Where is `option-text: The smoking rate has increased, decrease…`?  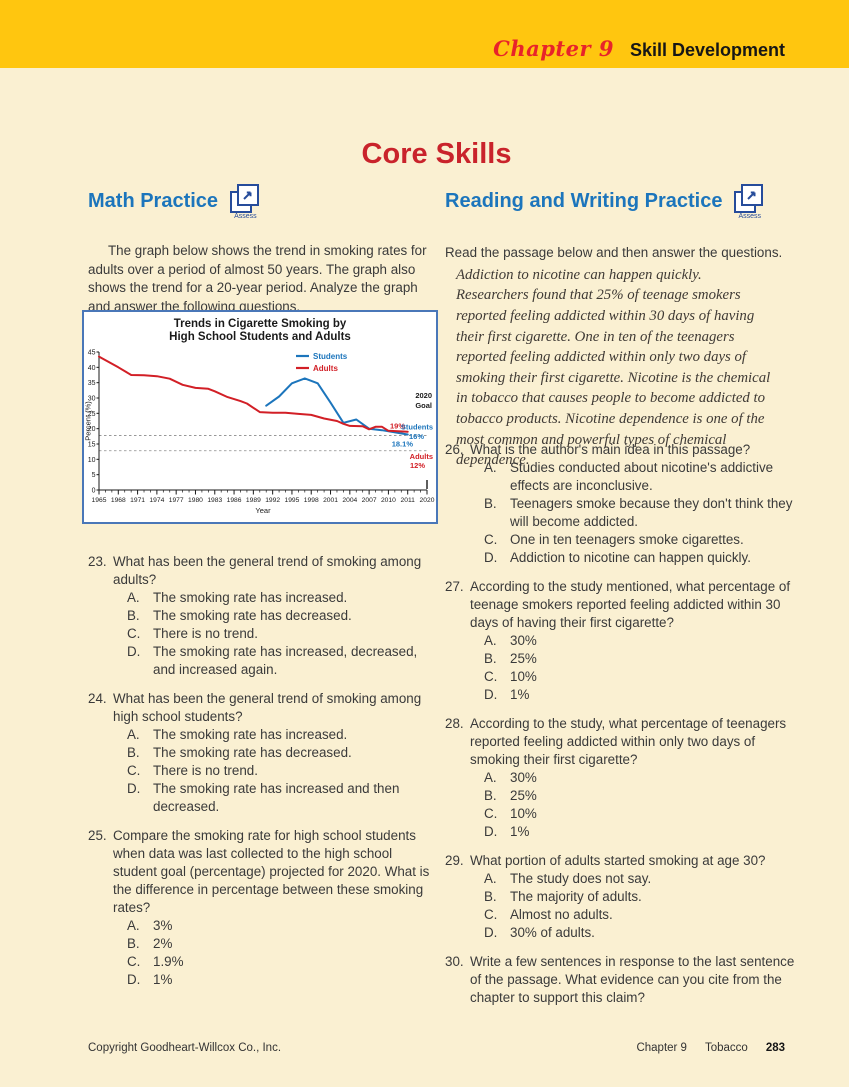
option-text: The smoking rate has increased, decrease… is located at coordinates (285, 660).